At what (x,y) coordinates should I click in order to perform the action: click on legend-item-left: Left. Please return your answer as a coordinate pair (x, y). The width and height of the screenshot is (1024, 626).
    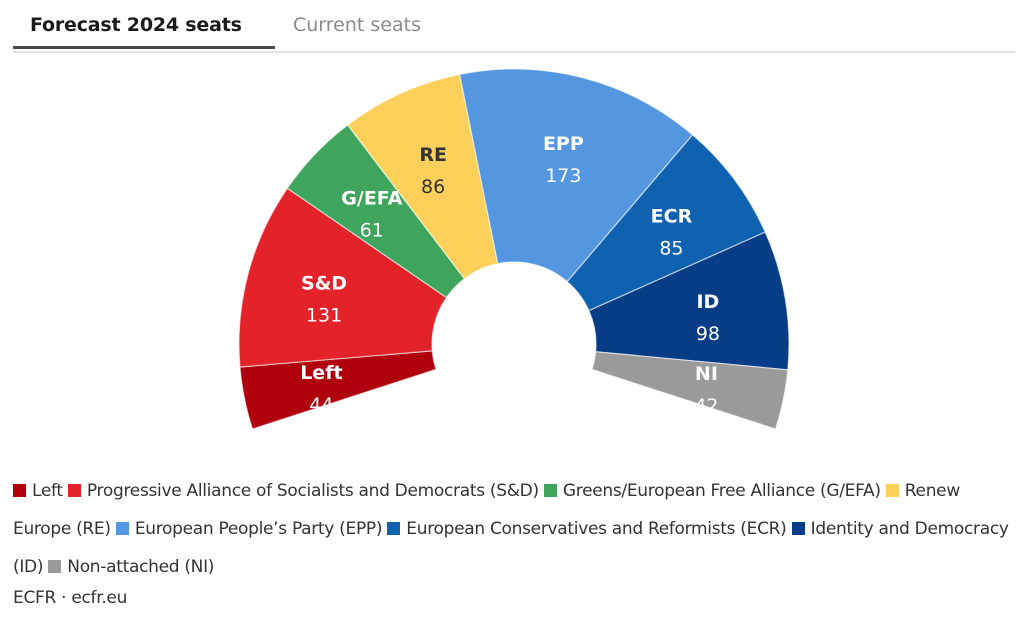
    Looking at the image, I should click on (38, 491).